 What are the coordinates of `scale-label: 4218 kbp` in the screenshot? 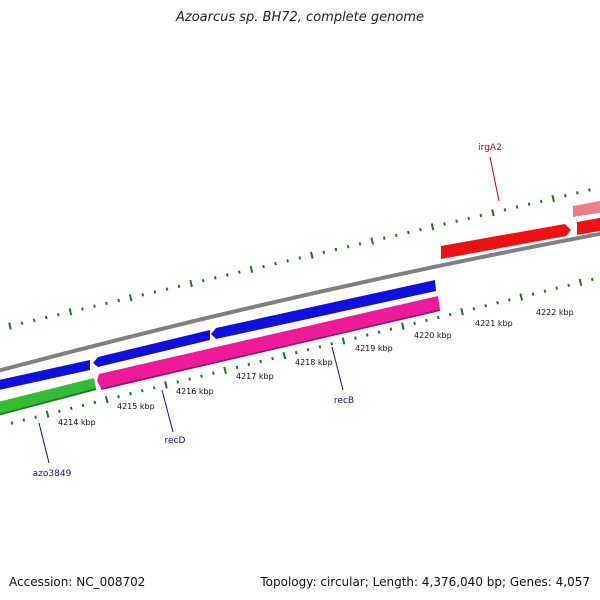 It's located at (314, 362).